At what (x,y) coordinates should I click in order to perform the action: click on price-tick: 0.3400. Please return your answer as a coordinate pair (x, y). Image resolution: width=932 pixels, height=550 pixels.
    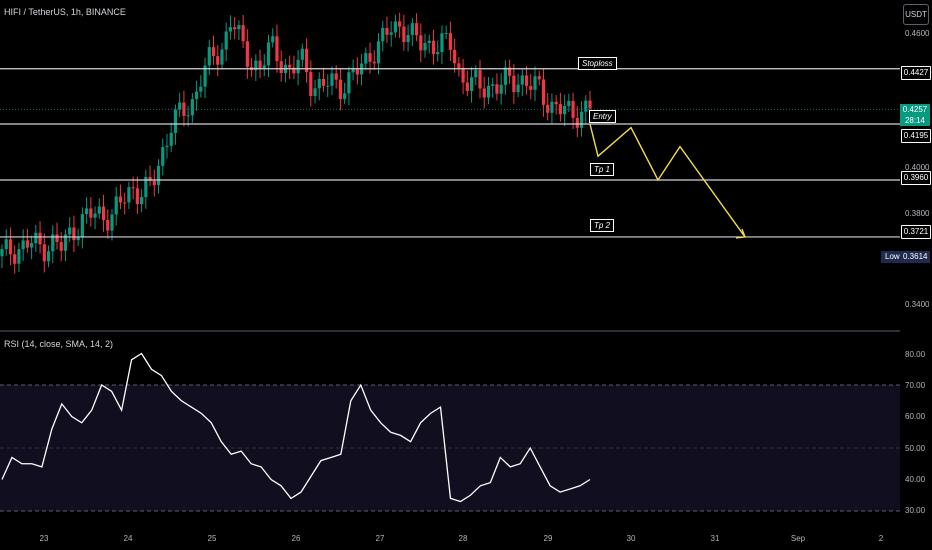
    Looking at the image, I should click on (917, 304).